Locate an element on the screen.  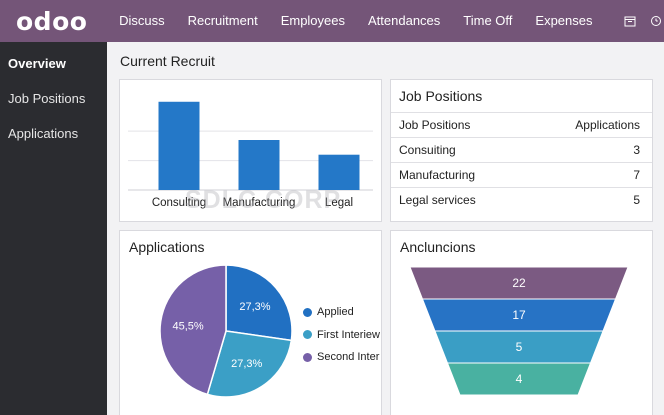
menu-employees: Employees is located at coordinates (312, 20).